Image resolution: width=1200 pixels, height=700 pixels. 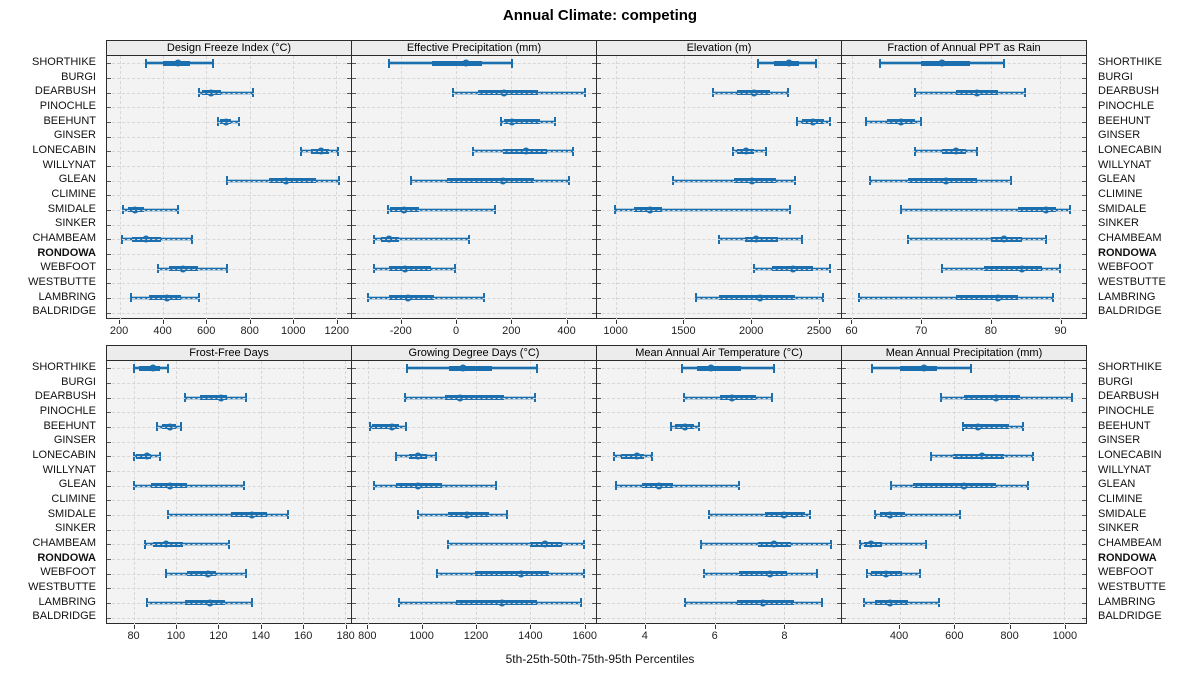 I want to click on x-tick-label: 8, so click(x=784, y=636).